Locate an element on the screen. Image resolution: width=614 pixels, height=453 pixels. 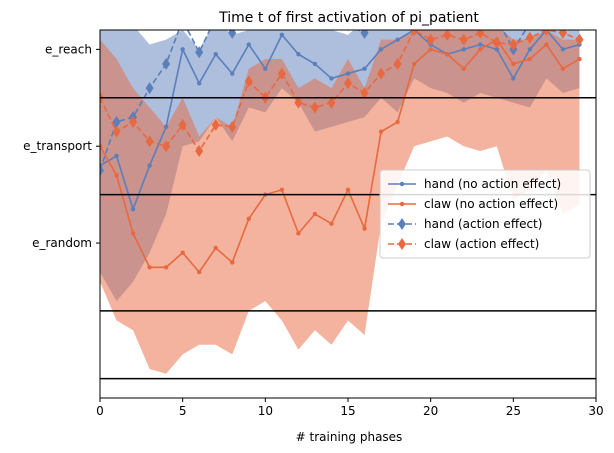
x-tick-label-1: 5 is located at coordinates (183, 411).